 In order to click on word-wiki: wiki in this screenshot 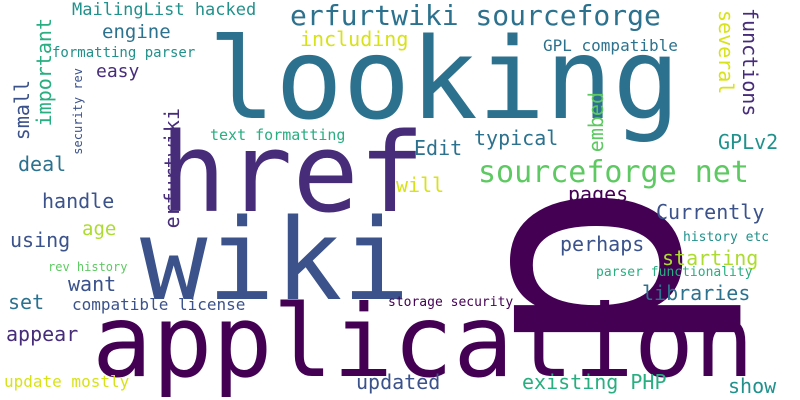, I will do `click(275, 261)`.